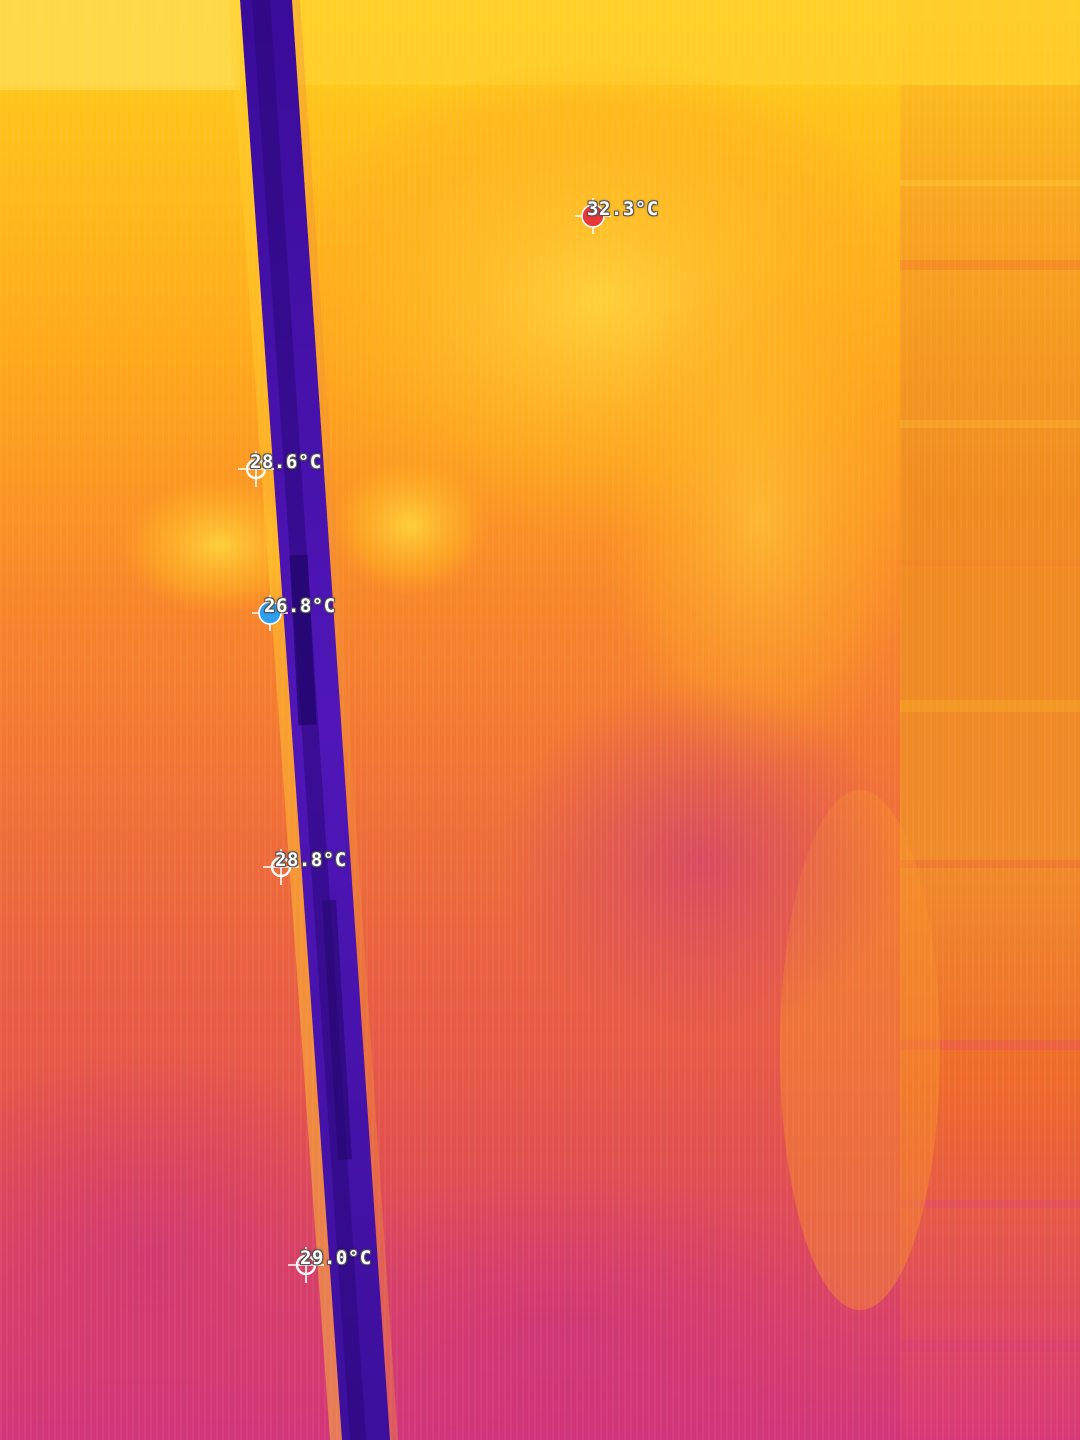  I want to click on measurement-spot-2: 28.8°C, so click(303, 867).